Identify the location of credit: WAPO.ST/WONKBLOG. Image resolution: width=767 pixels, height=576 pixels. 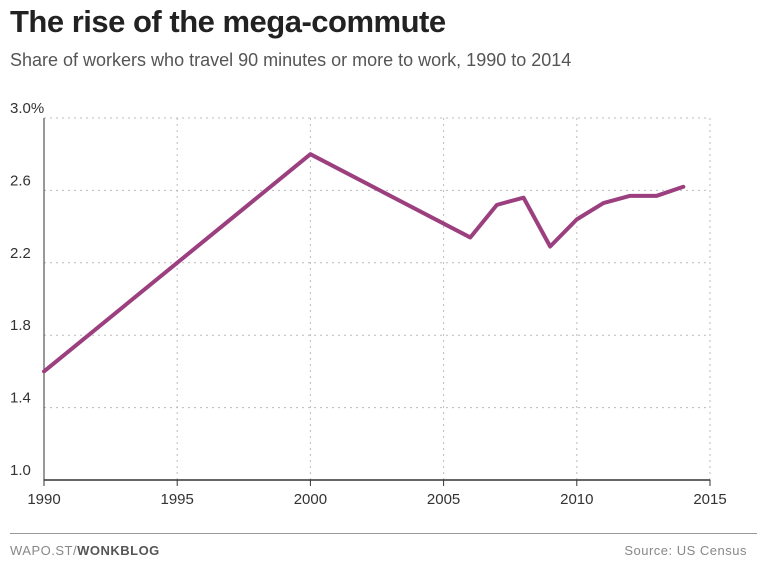
(85, 550).